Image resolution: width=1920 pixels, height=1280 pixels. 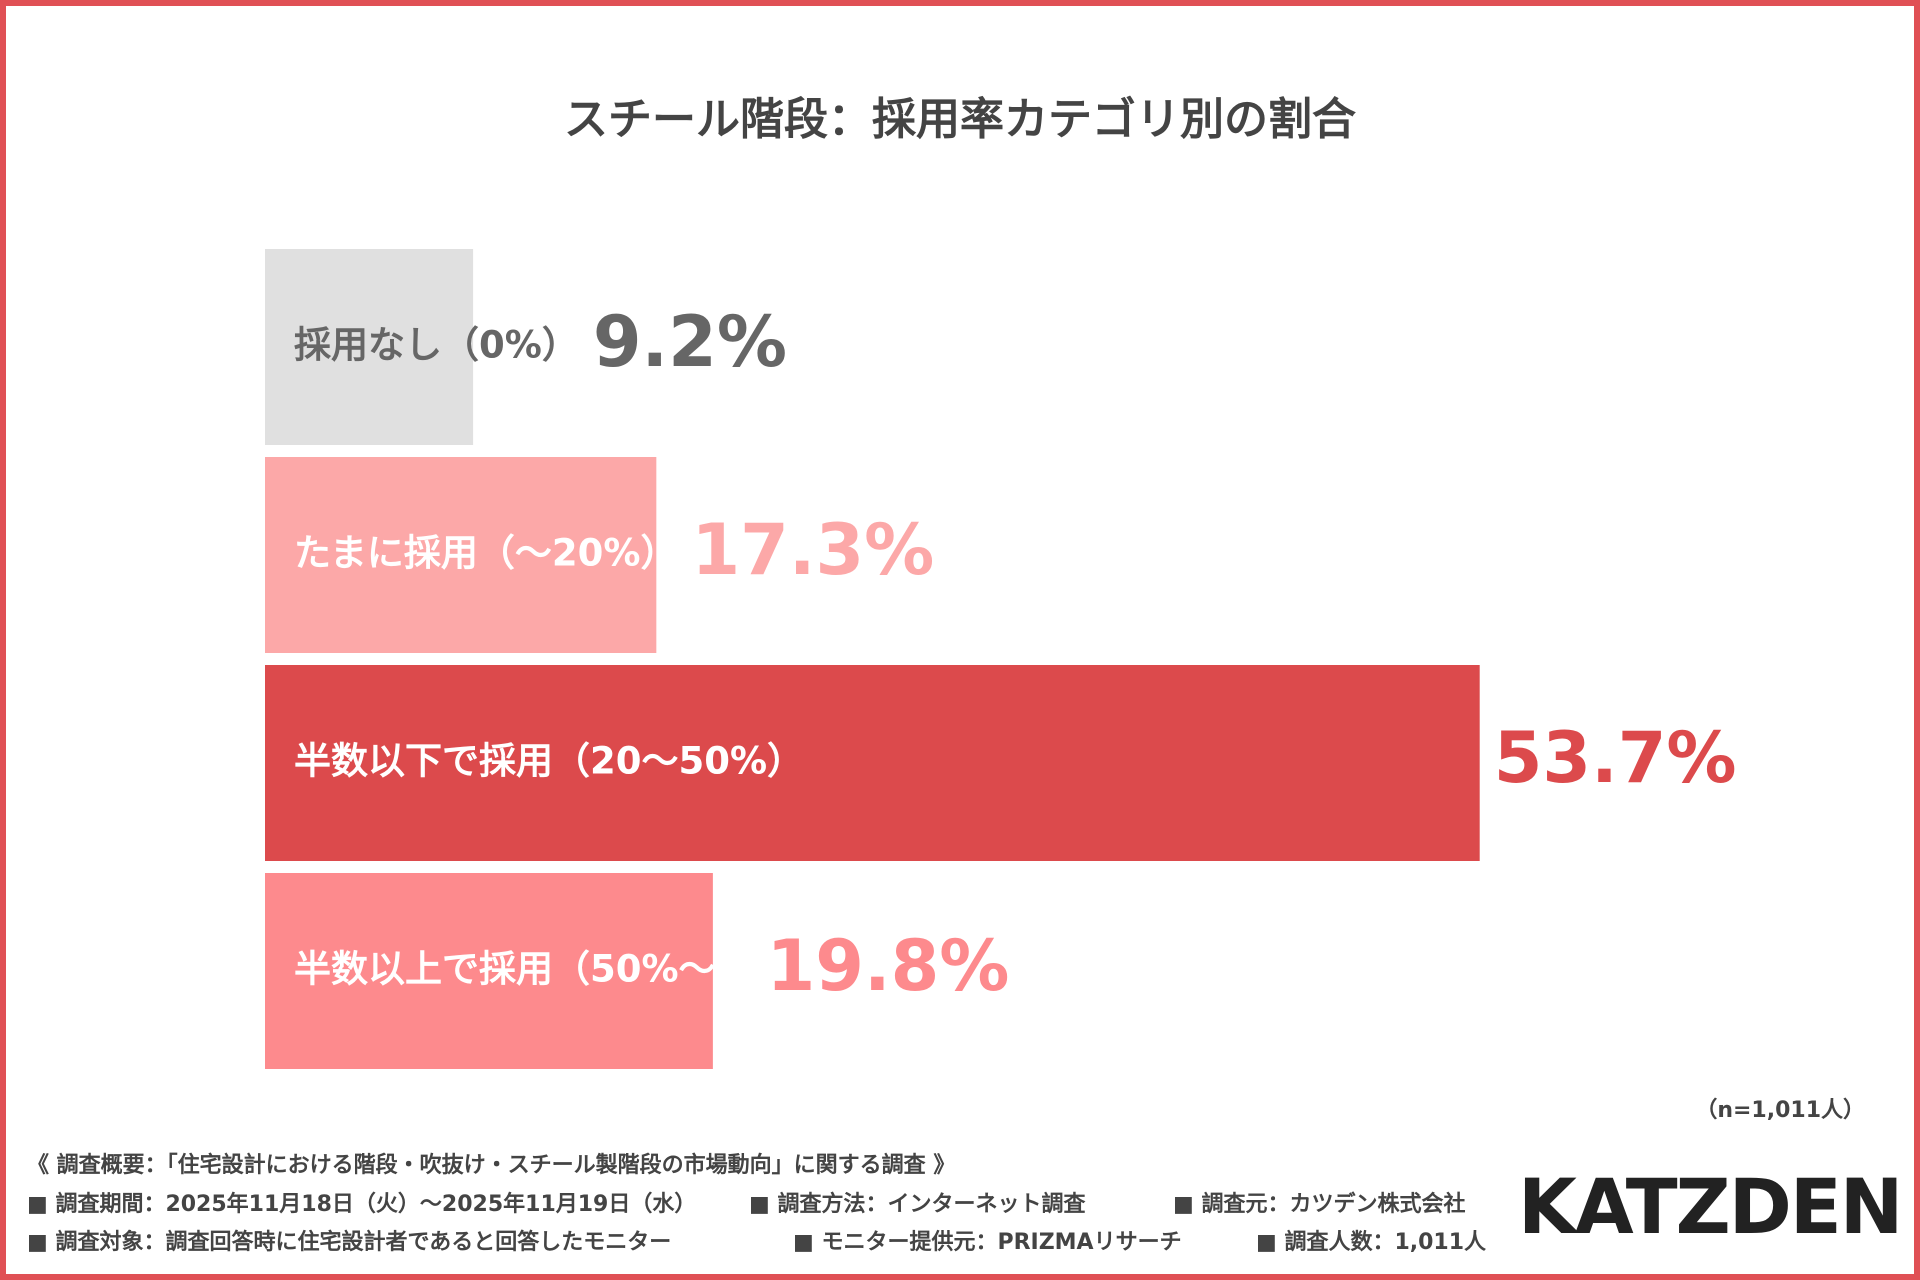 I want to click on survey-item: ■ 調査元：カツデン株式会社, so click(x=1319, y=1204).